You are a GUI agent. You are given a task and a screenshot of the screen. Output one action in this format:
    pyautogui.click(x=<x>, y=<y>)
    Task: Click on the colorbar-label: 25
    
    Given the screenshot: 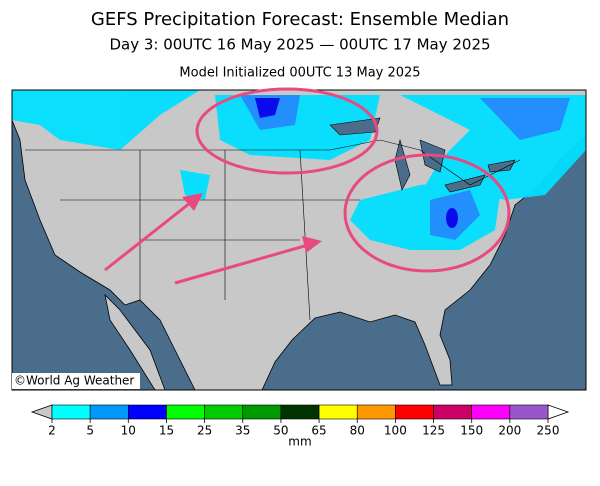 What is the action you would take?
    pyautogui.click(x=204, y=431)
    